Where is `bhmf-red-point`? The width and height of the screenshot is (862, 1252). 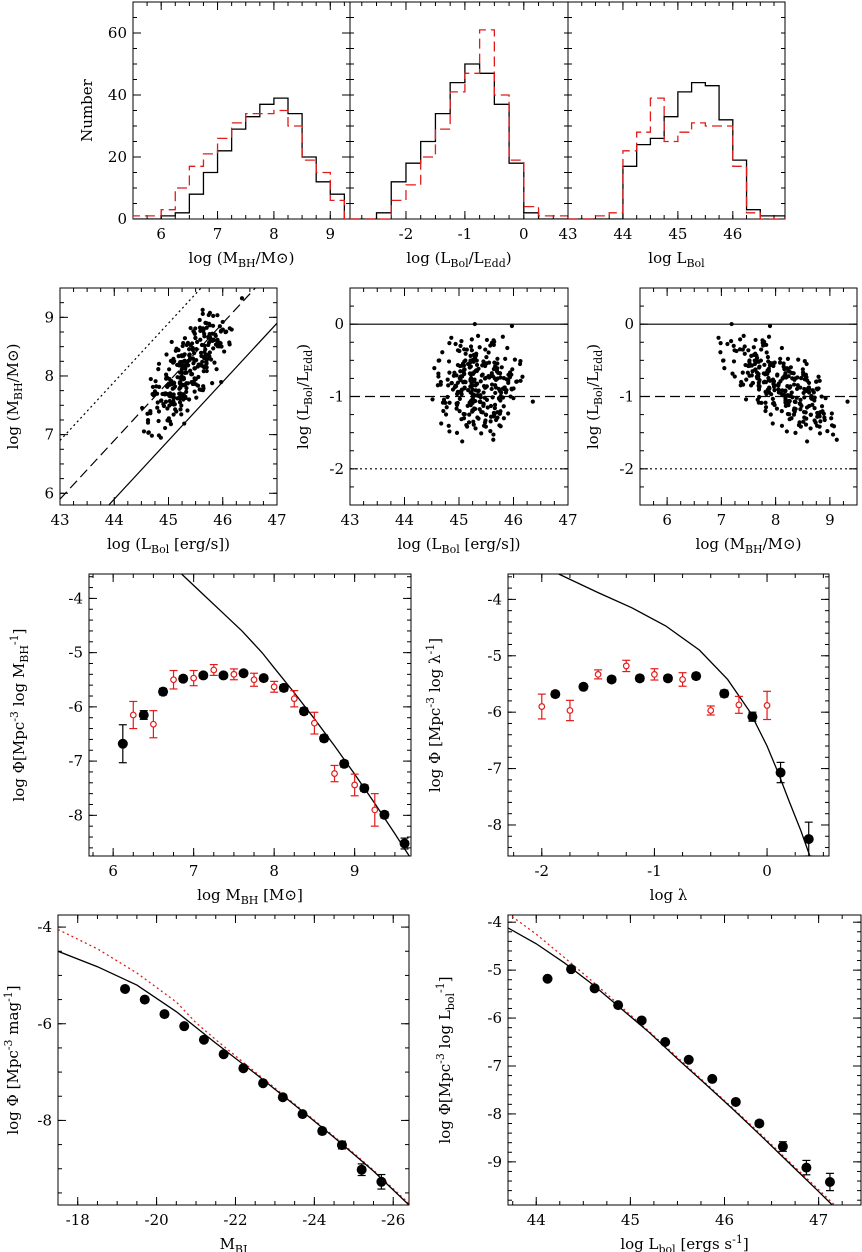 bhmf-red-point is located at coordinates (213, 670).